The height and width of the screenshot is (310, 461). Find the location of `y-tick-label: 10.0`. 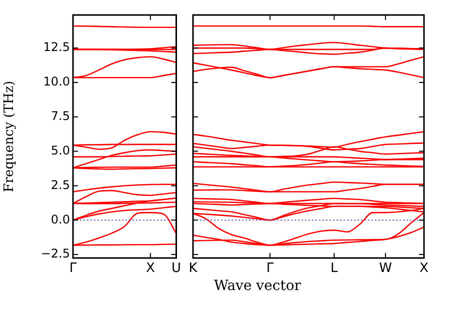

y-tick-label: 10.0 is located at coordinates (56, 81).